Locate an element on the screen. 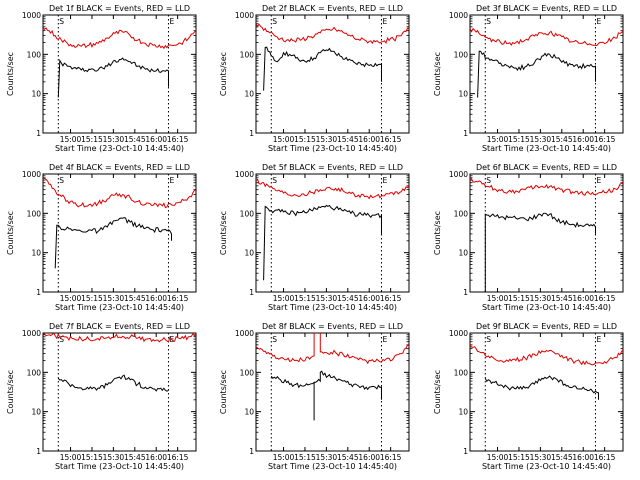 This screenshot has height=480, width=640. panel-title: Det 7f BLACK = Events, RED = LLD is located at coordinates (119, 326).